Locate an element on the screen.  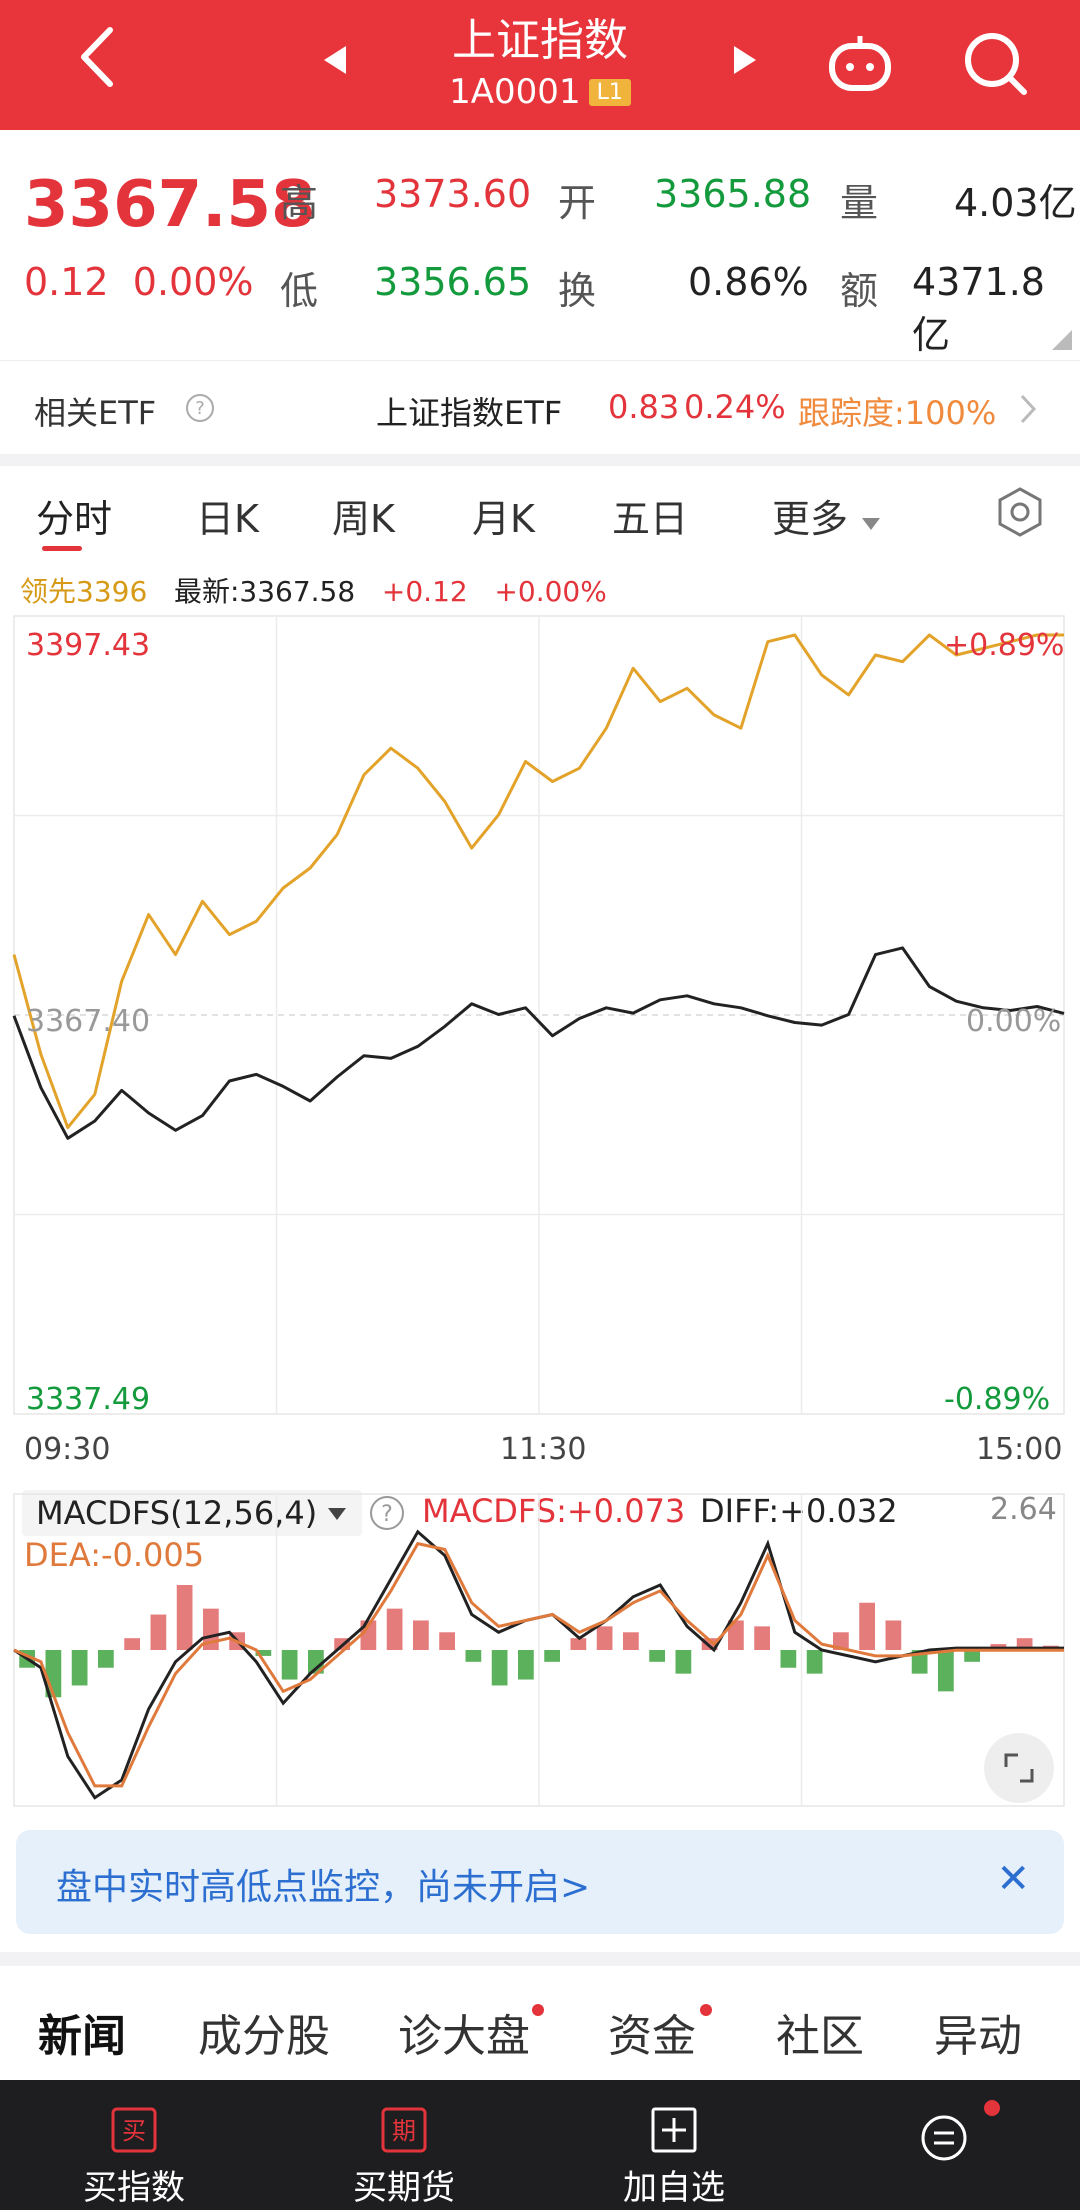
macdfs-value: MACDFS:+0.073 is located at coordinates (554, 1511).